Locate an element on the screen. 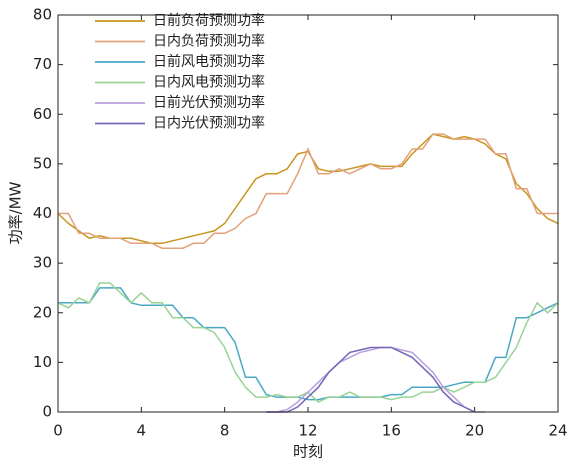 The image size is (579, 471). legend-label: 日内光伏预测功率 is located at coordinates (209, 123).